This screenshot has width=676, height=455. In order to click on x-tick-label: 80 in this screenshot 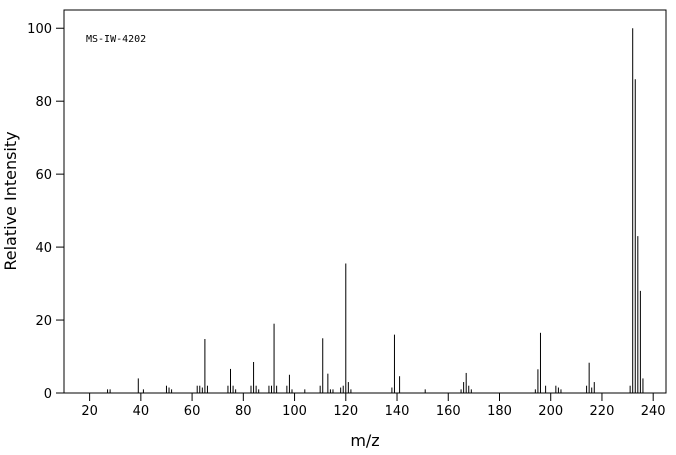, I will do `click(243, 411)`.